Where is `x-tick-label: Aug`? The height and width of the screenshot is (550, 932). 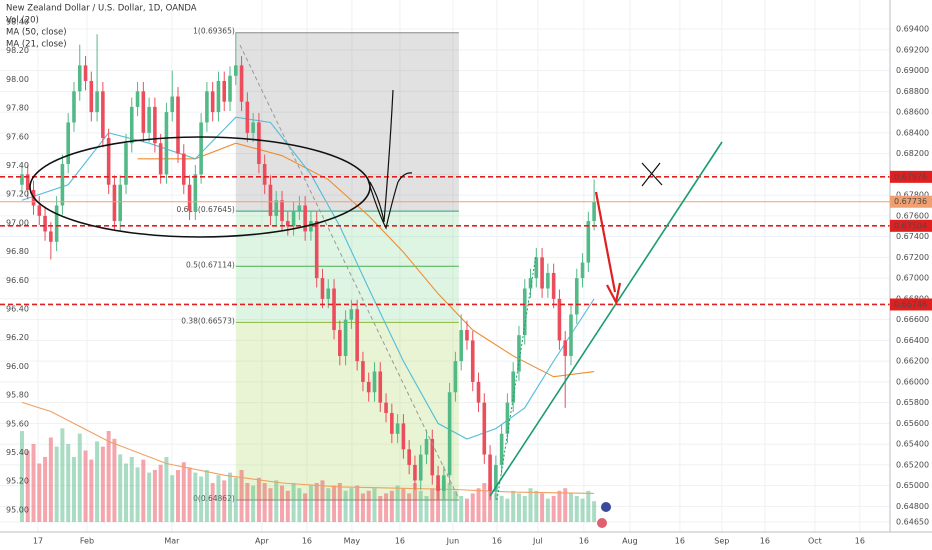
x-tick-label: Aug is located at coordinates (630, 541).